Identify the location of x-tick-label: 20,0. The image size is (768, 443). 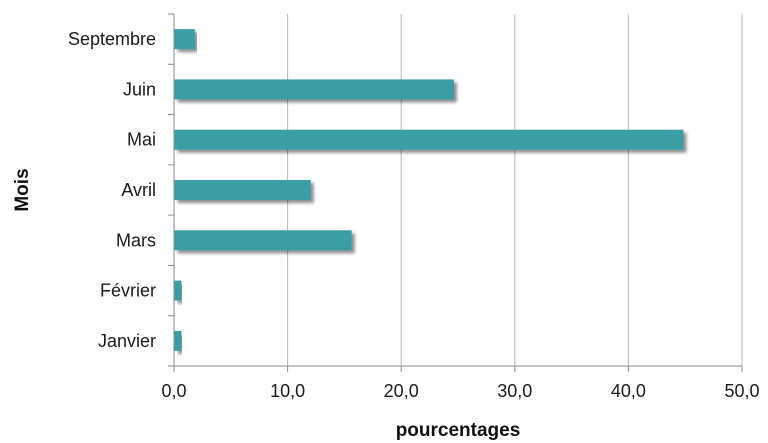
(401, 391).